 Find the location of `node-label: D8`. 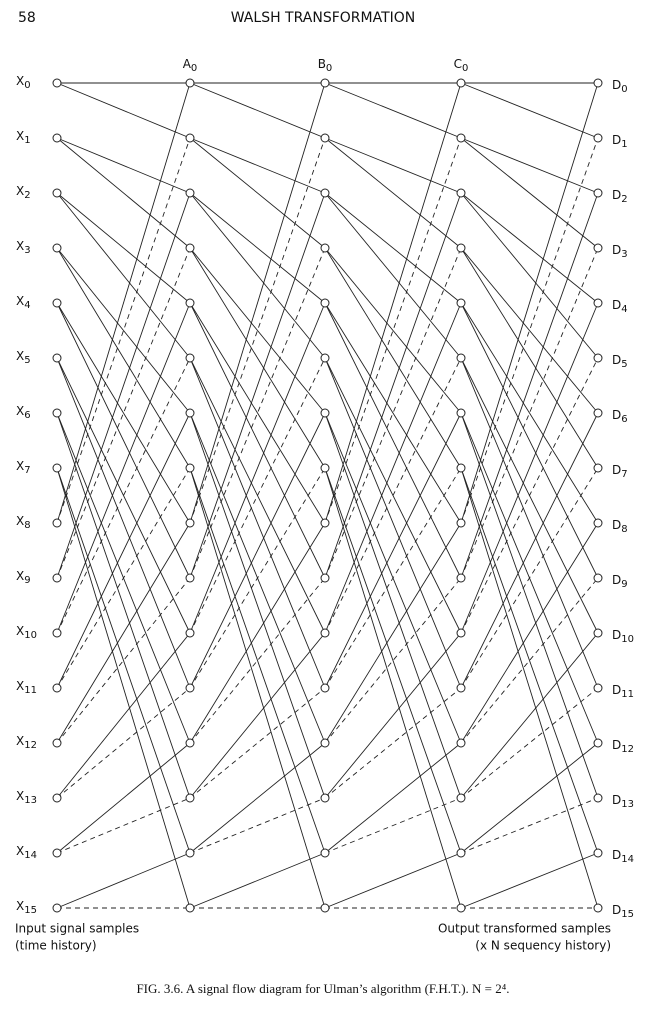

node-label: D8 is located at coordinates (620, 527).